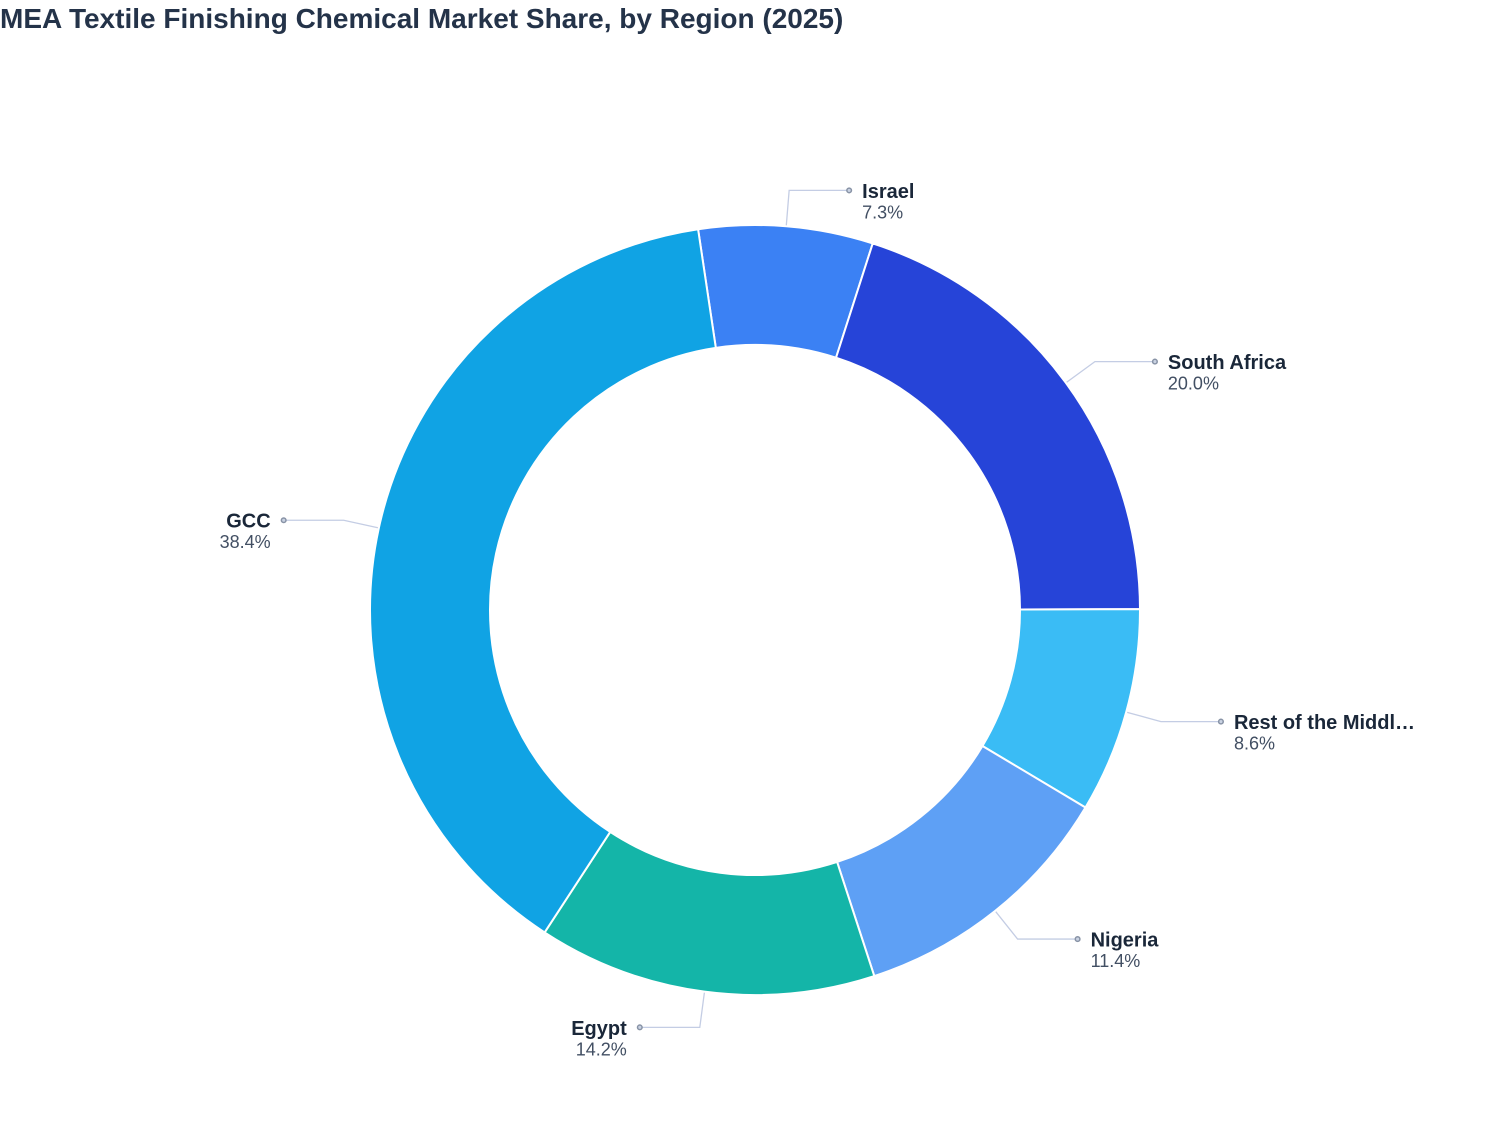  What do you see at coordinates (1193, 384) in the screenshot?
I see `svg-text: 20.0%` at bounding box center [1193, 384].